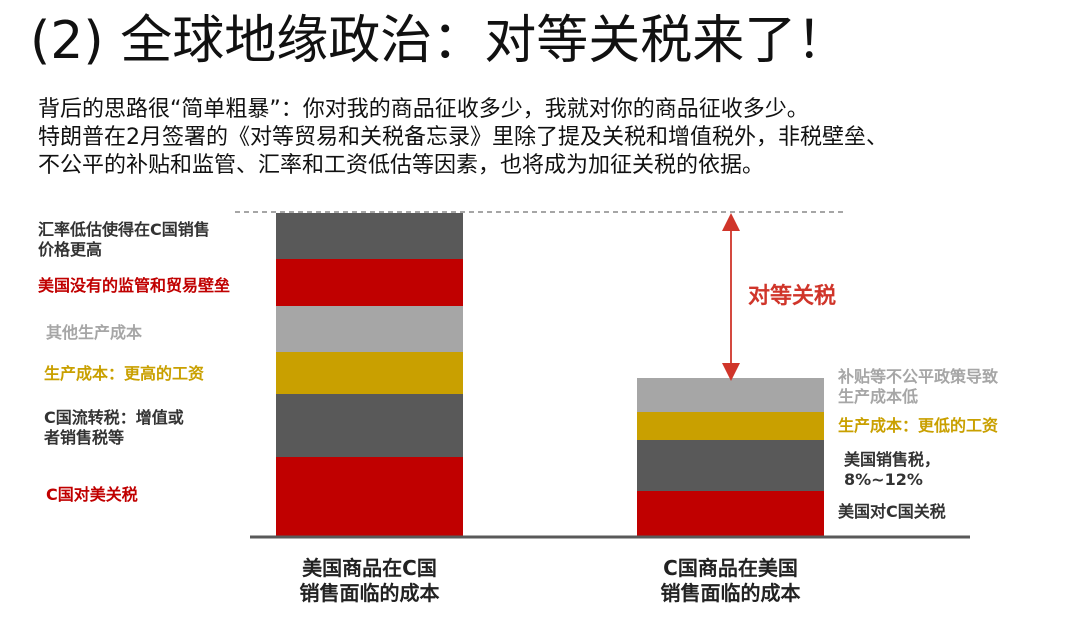  Describe the element at coordinates (423, 109) in the screenshot. I see `intro-line-1: 背后的思路很“简单粗暴”：你对我的商品征收多少，我就对你的商品征收多少。` at that location.